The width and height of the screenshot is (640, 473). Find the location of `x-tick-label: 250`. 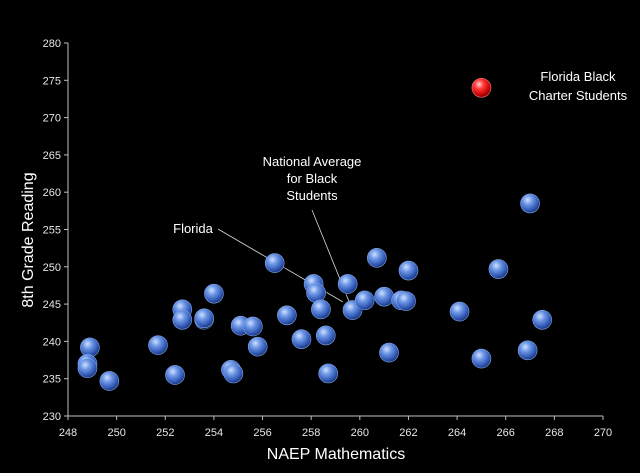

x-tick-label: 250 is located at coordinates (116, 433).